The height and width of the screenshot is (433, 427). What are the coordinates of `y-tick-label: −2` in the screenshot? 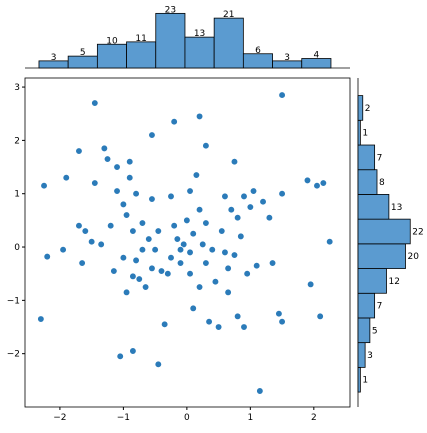 It's located at (13, 355).